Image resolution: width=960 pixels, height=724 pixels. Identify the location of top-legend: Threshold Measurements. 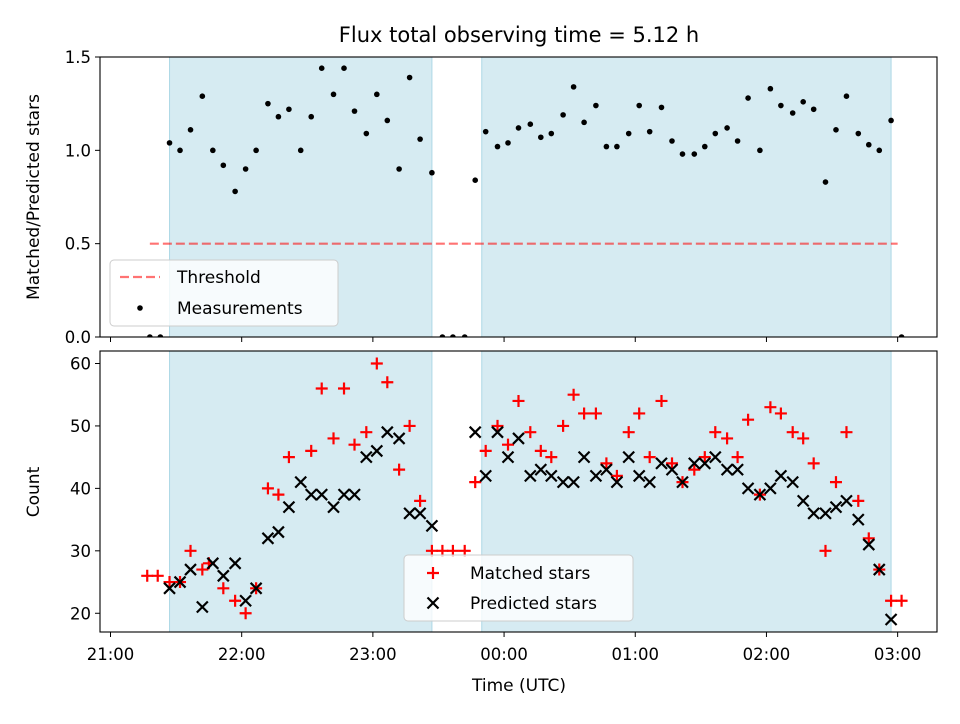
(224, 293).